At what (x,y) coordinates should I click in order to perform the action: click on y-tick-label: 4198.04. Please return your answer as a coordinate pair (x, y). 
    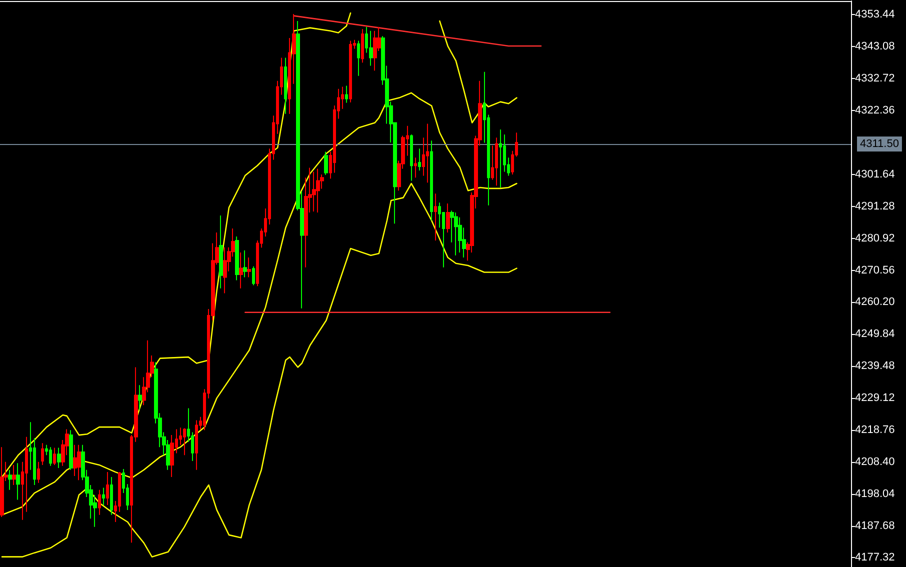
    Looking at the image, I should click on (875, 494).